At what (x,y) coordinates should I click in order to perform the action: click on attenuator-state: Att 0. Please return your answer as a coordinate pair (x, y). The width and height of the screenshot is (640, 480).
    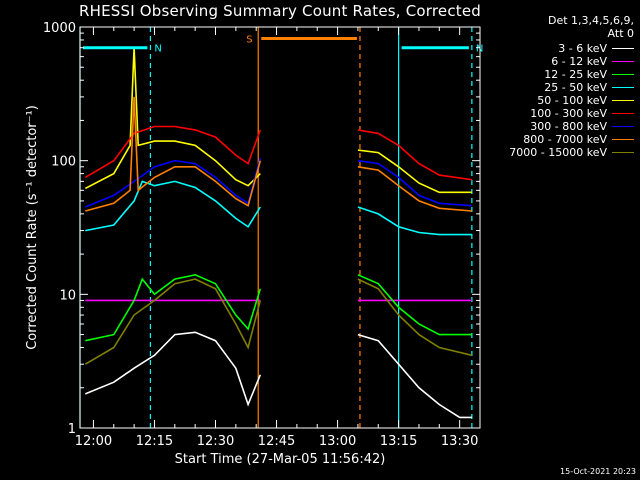
    Looking at the image, I should click on (620, 33).